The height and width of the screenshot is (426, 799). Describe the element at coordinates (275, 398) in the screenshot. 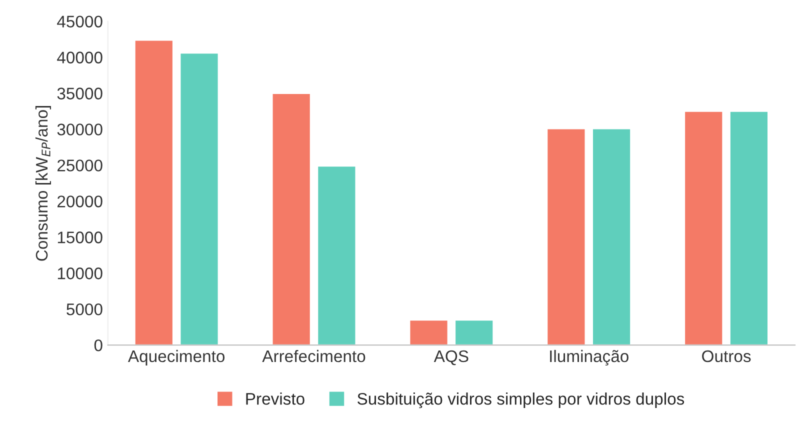

I see `legend-label: Previsto` at that location.